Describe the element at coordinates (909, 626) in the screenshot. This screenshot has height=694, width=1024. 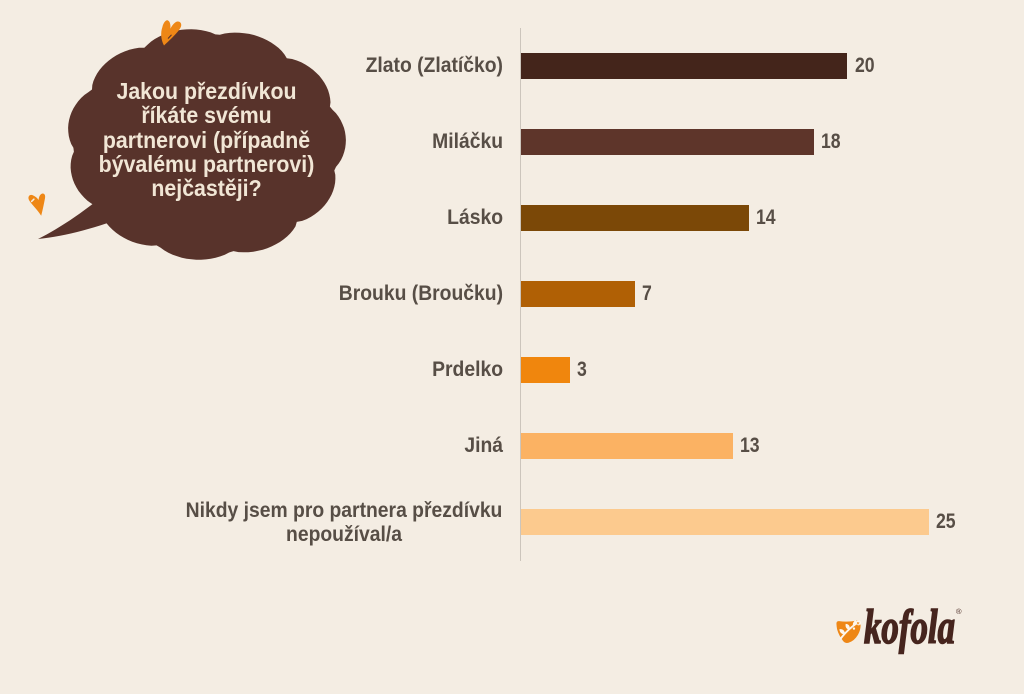
I see `svg-text: kofola` at that location.